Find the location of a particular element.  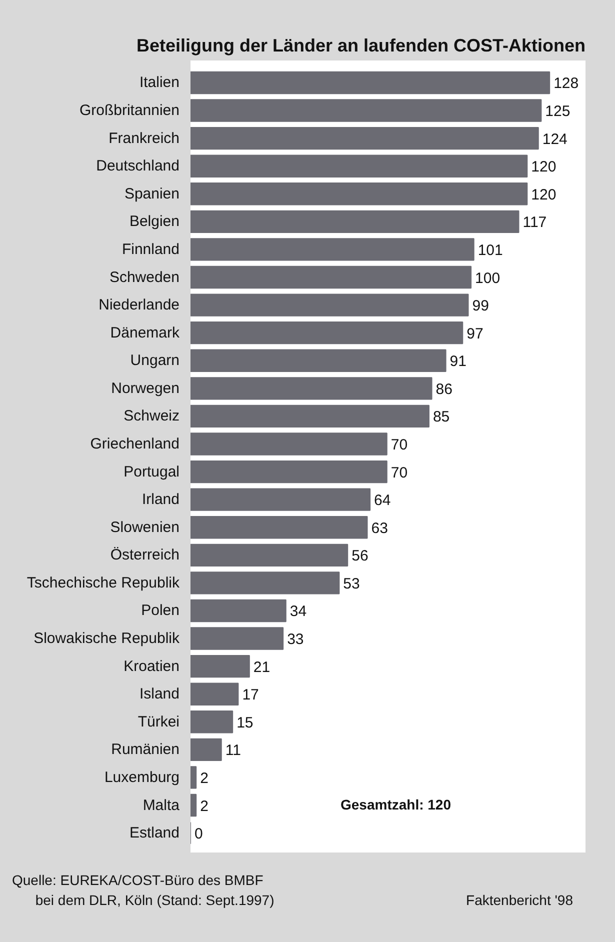

y-tick-label: Österreich is located at coordinates (145, 555).